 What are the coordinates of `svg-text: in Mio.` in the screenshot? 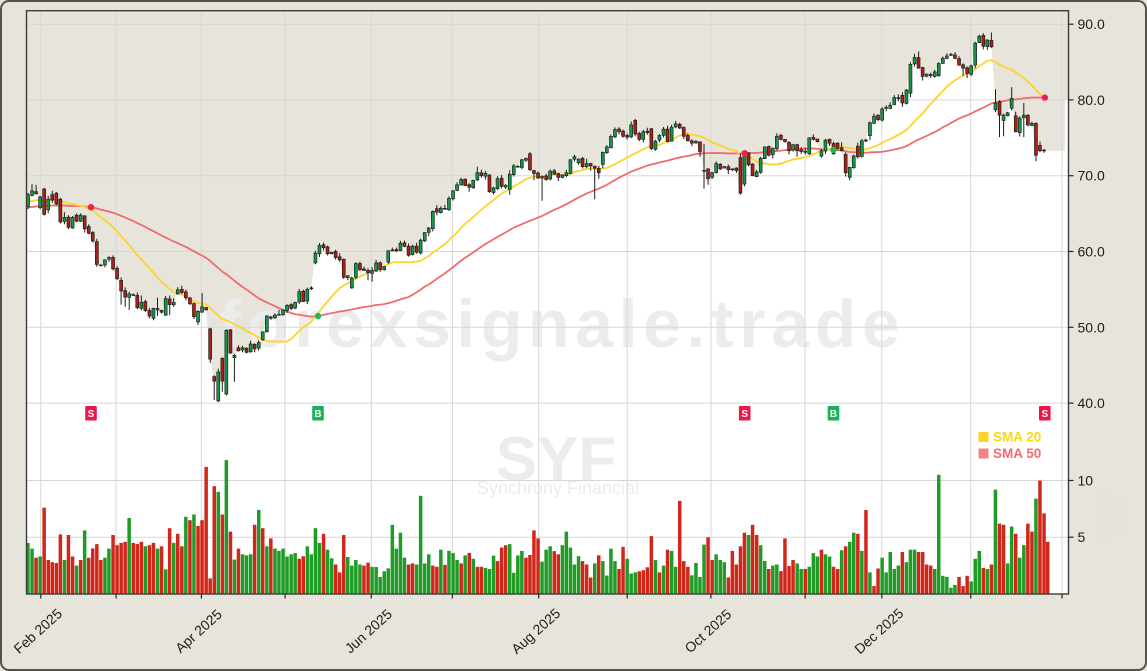 It's located at (1121, 516).